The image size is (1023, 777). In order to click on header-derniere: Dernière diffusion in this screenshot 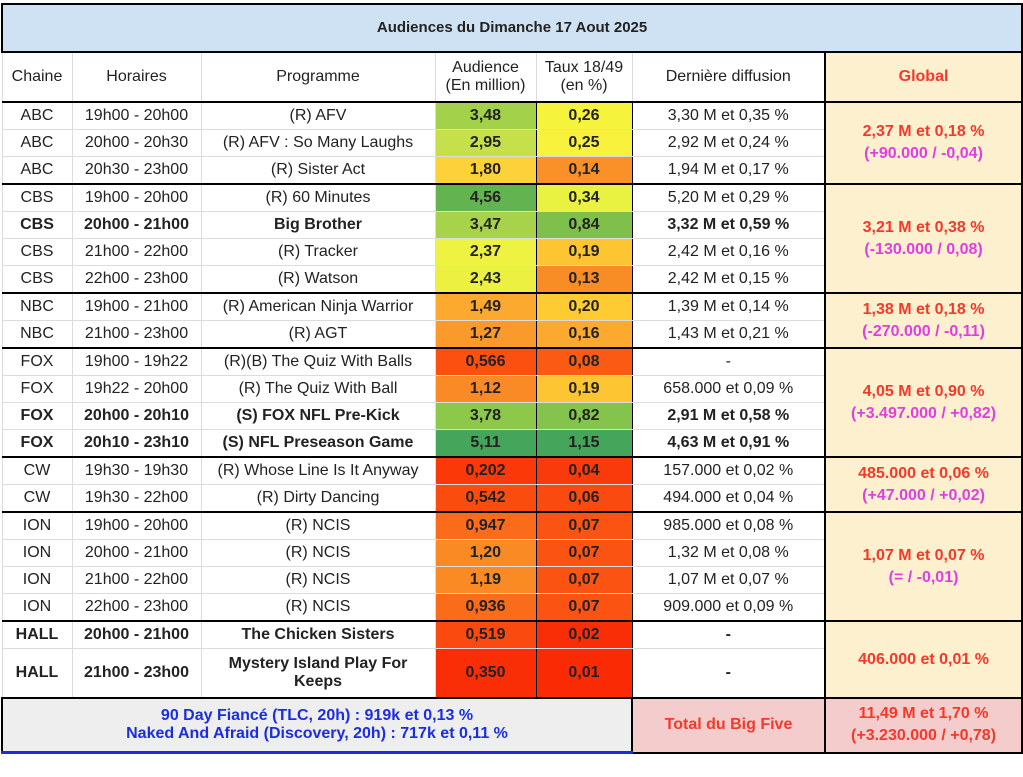, I will do `click(728, 77)`.